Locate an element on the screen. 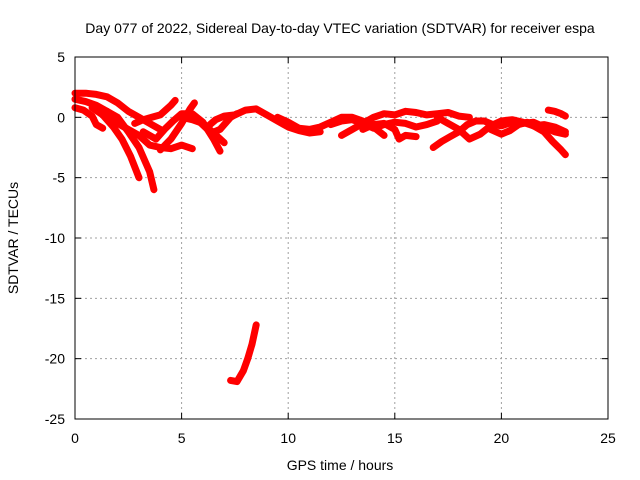 The width and height of the screenshot is (640, 480). x-tick-label: 0 is located at coordinates (75, 438).